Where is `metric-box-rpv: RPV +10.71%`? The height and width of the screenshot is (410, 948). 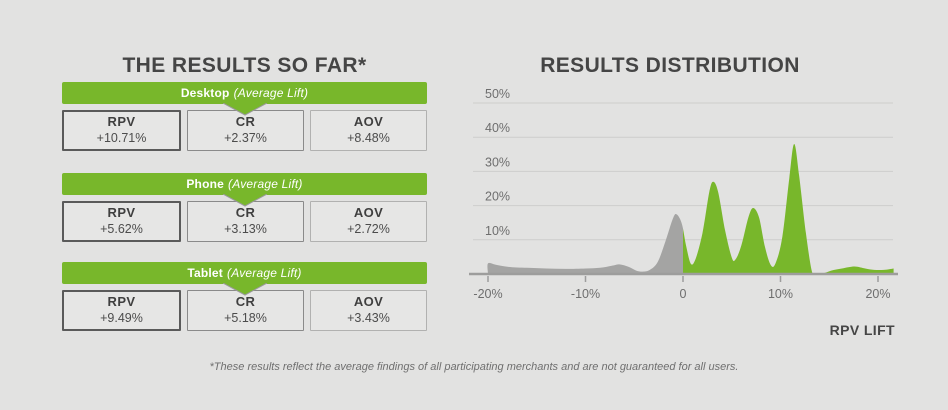
metric-box-rpv: RPV +10.71% is located at coordinates (121, 130).